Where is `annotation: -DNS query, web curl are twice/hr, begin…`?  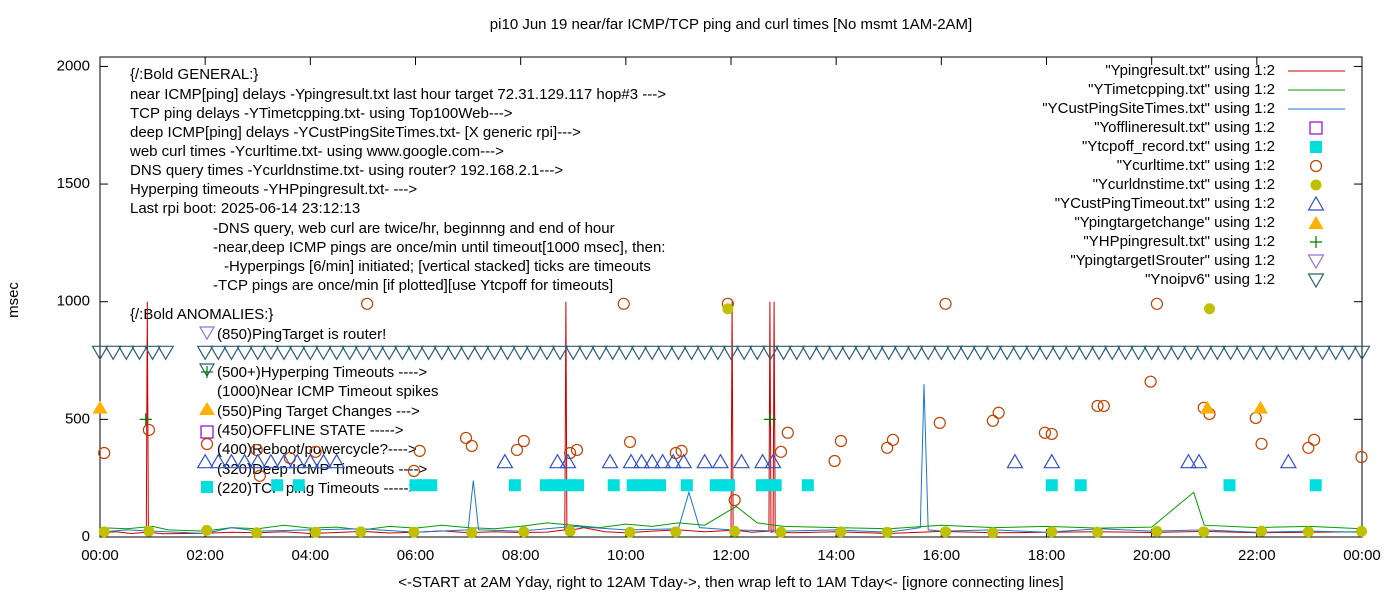 annotation: -DNS query, web curl are twice/hr, begin… is located at coordinates (414, 228).